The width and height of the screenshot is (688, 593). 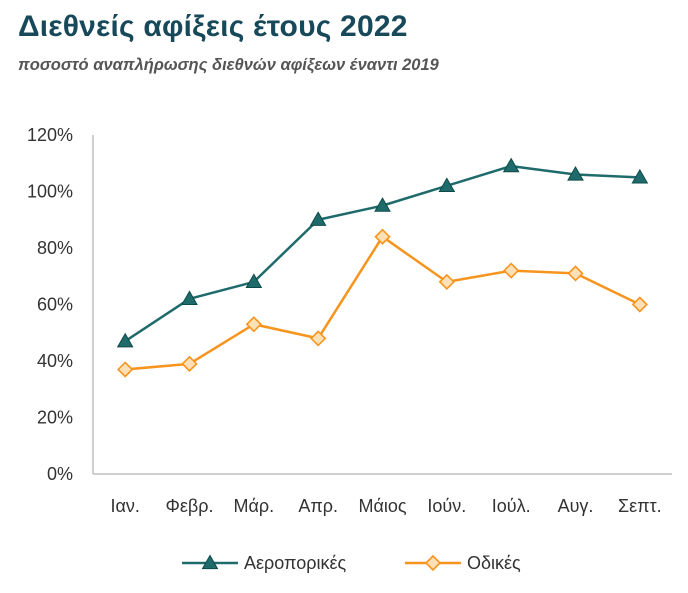 I want to click on y-tick-label: 120%, so click(x=50, y=135).